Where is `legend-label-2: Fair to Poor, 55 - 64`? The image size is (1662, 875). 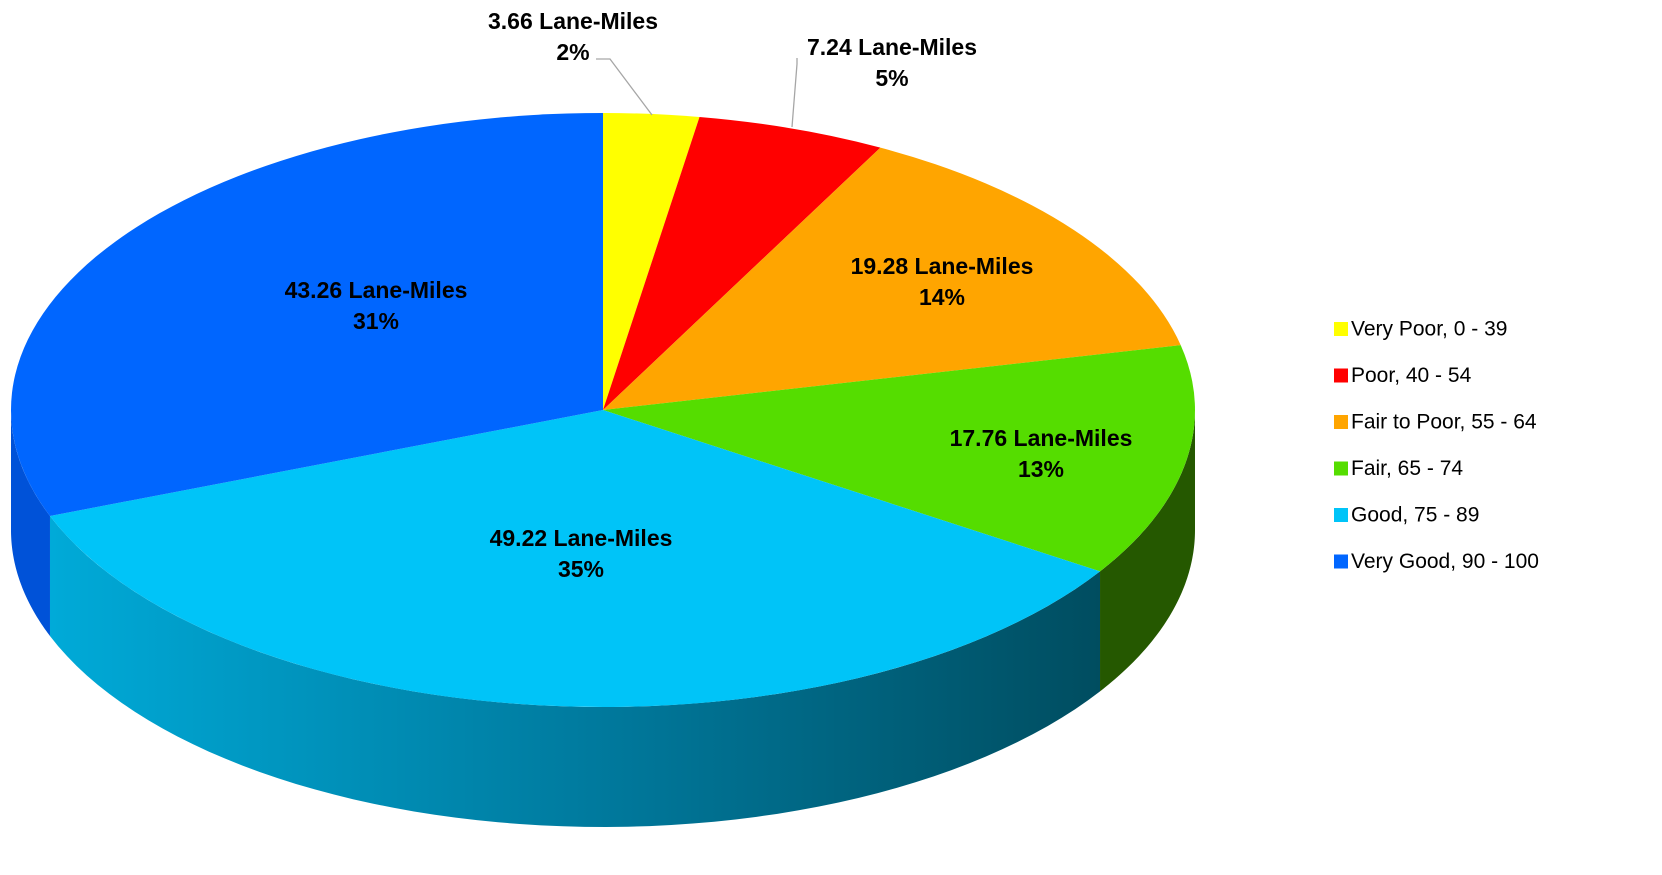
legend-label-2: Fair to Poor, 55 - 64 is located at coordinates (1444, 422).